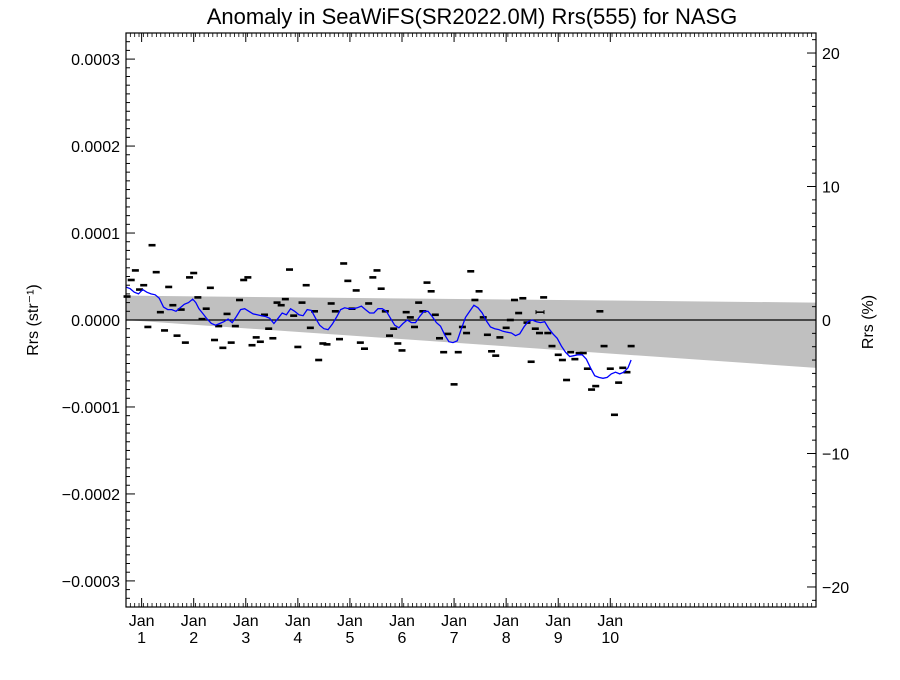 The width and height of the screenshot is (900, 680). Describe the element at coordinates (868, 322) in the screenshot. I see `y-axis-right-label: Rrs (%)` at that location.